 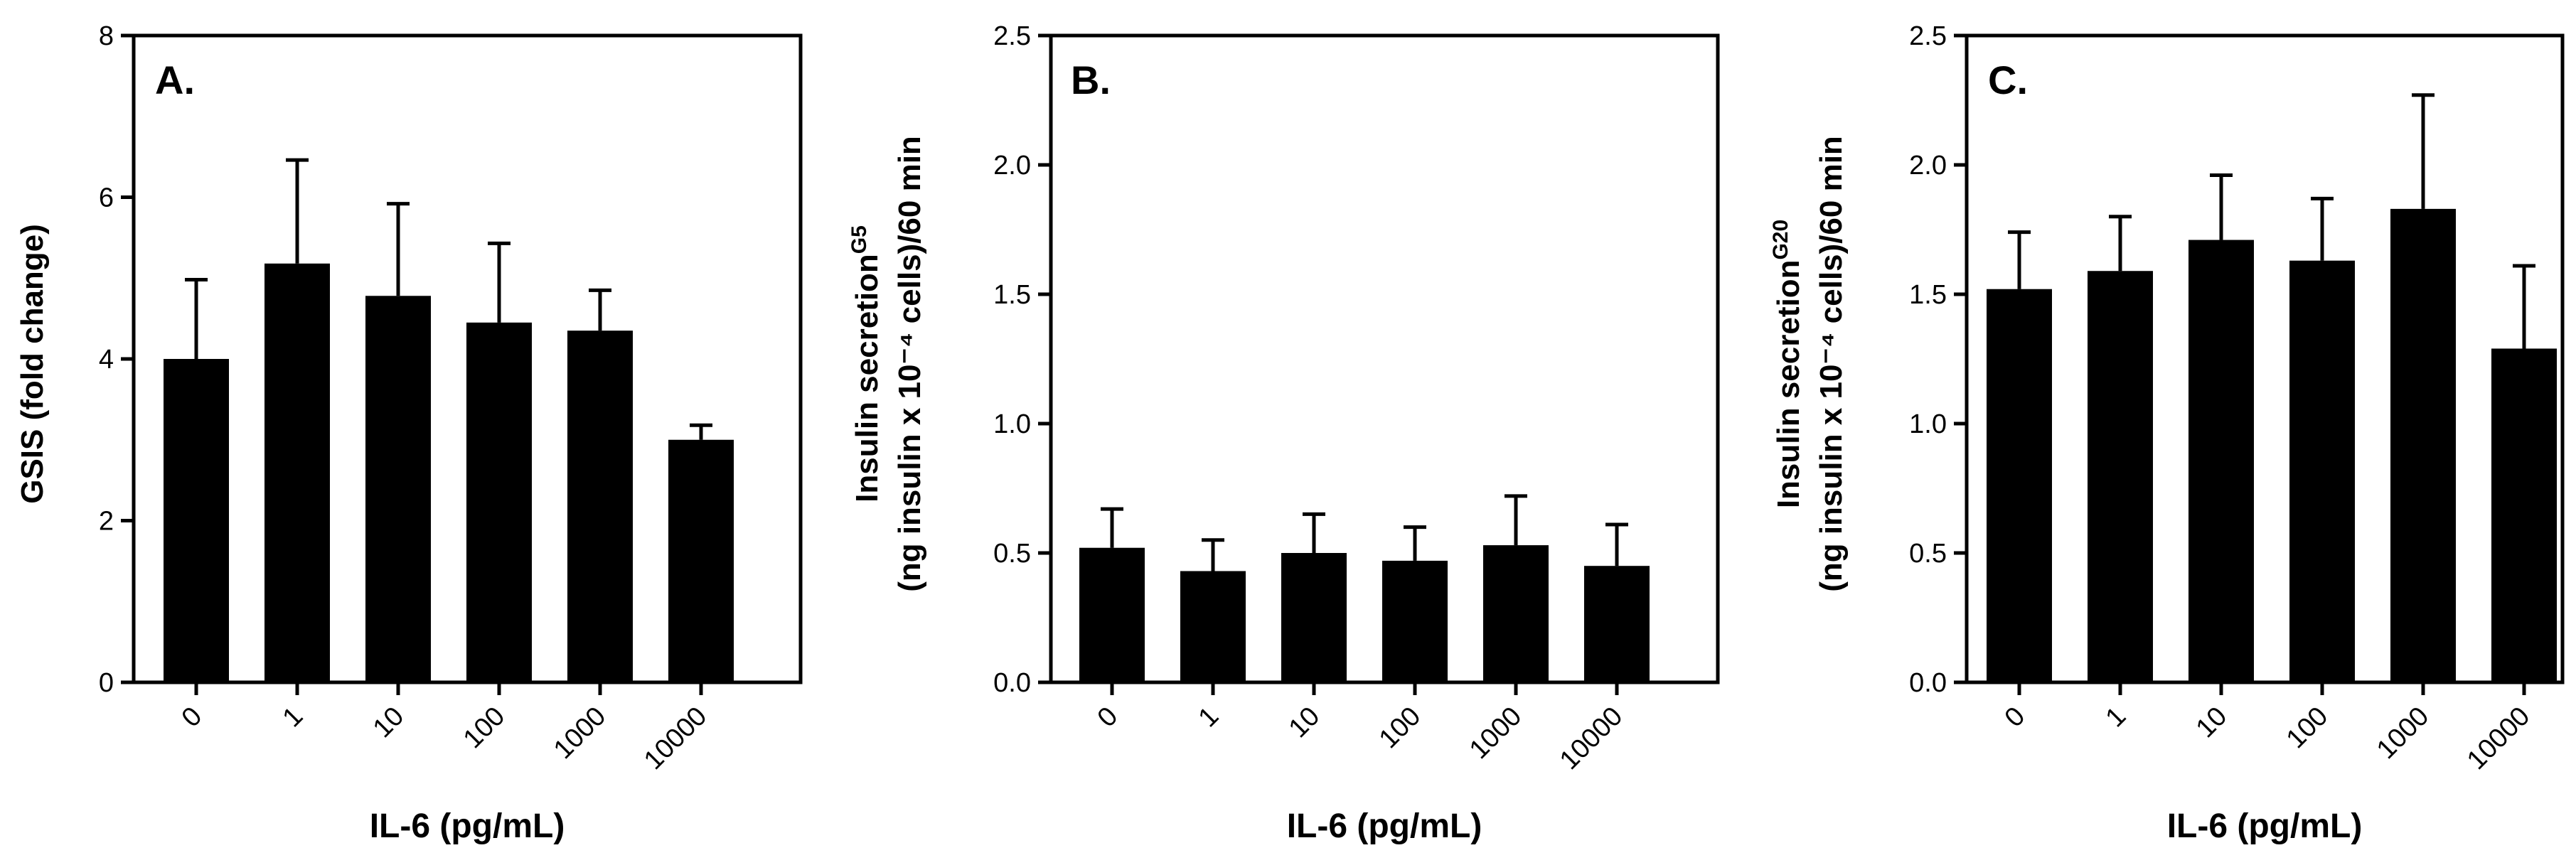 What do you see at coordinates (467, 826) in the screenshot?
I see `panel-a-xlabel: IL-6 (pg/mL)` at bounding box center [467, 826].